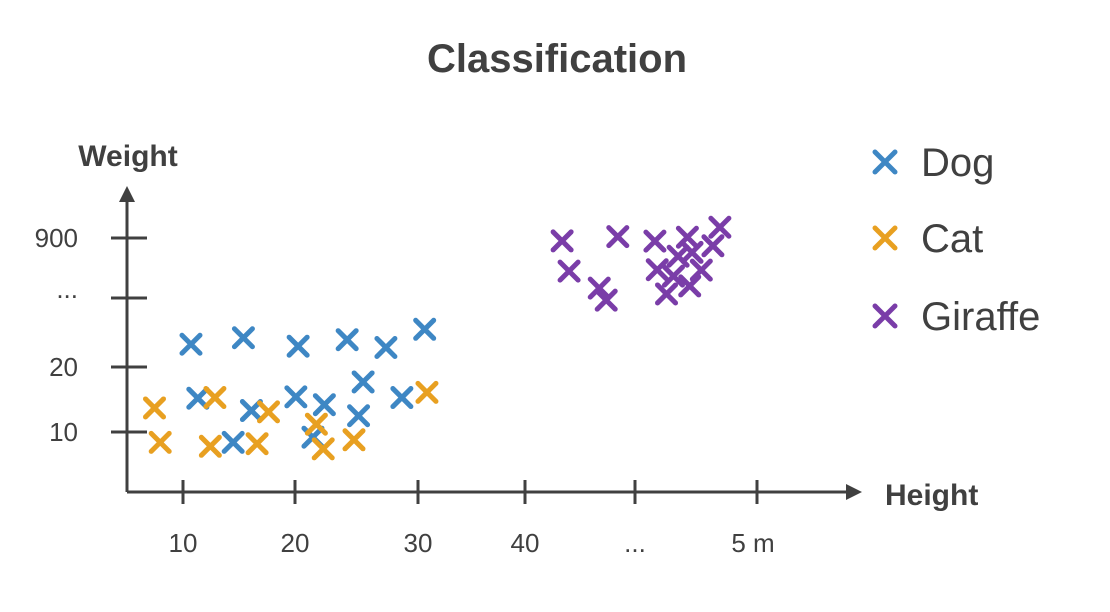  Describe the element at coordinates (952, 239) in the screenshot. I see `legend-label-cat: Cat` at that location.